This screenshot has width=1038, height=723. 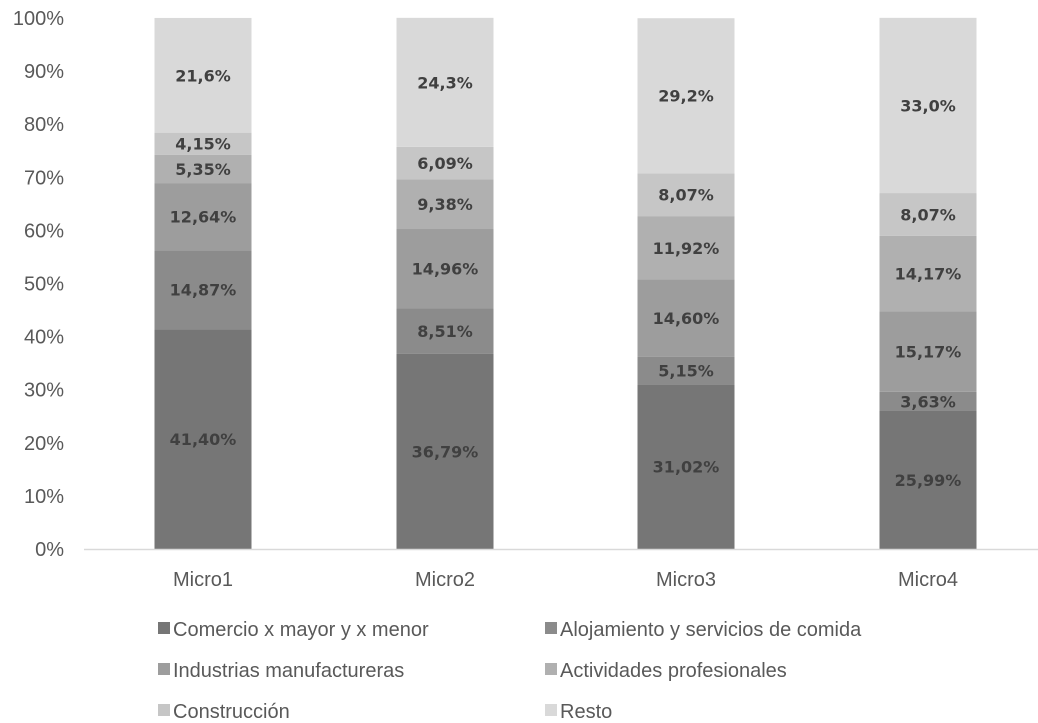 I want to click on data-label: 21,6%, so click(x=203, y=75).